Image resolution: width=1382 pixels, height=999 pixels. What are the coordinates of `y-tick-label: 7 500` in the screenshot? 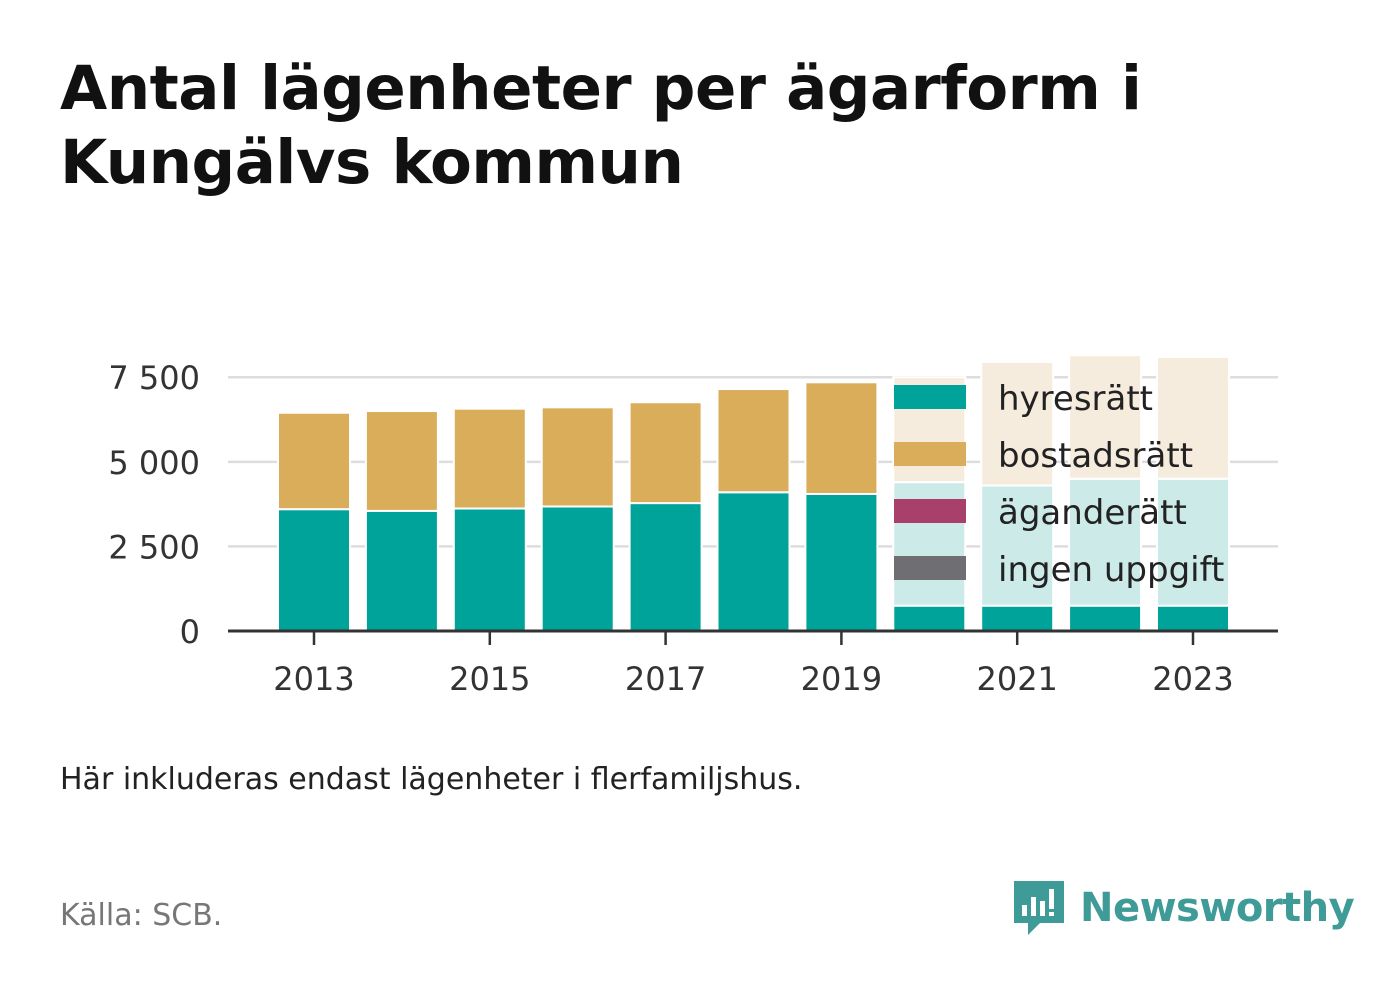 It's located at (154, 378).